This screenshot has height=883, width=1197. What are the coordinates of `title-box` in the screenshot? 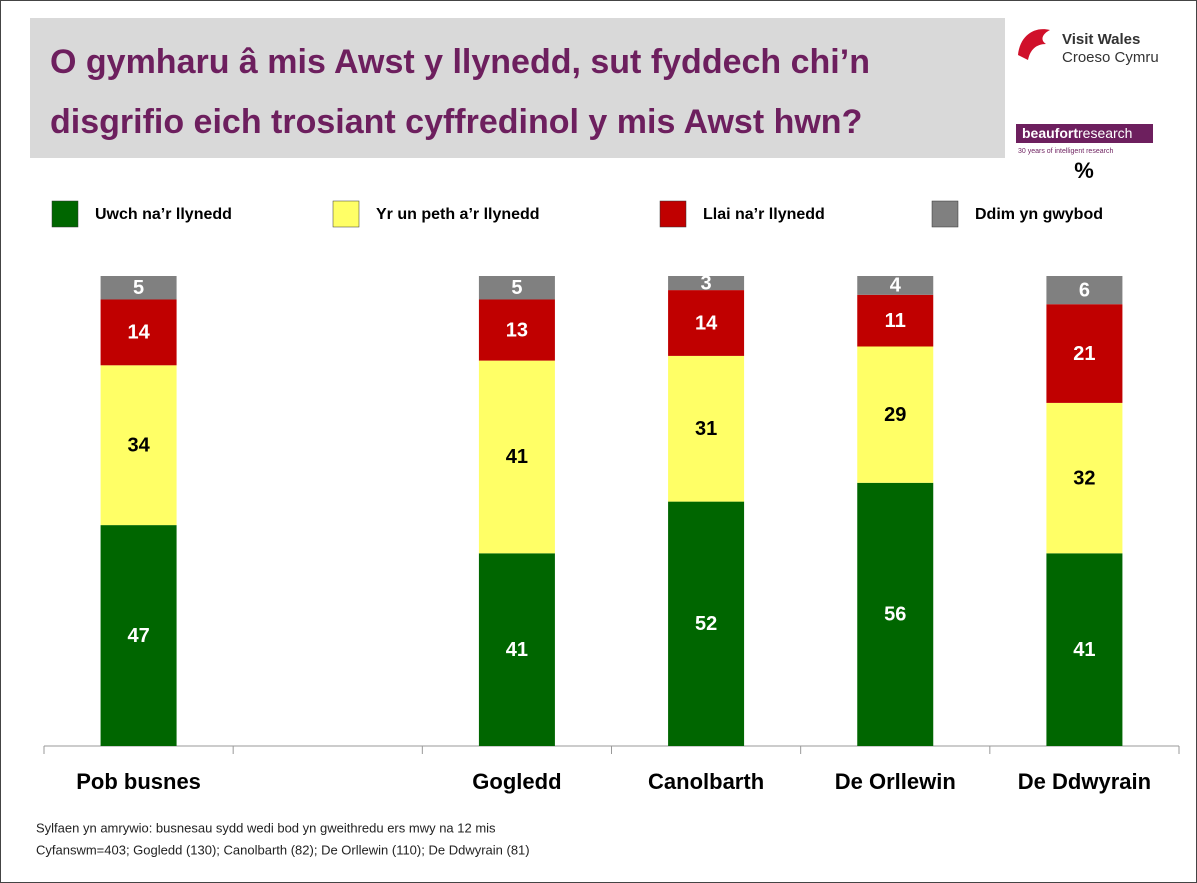 It's located at (517, 88).